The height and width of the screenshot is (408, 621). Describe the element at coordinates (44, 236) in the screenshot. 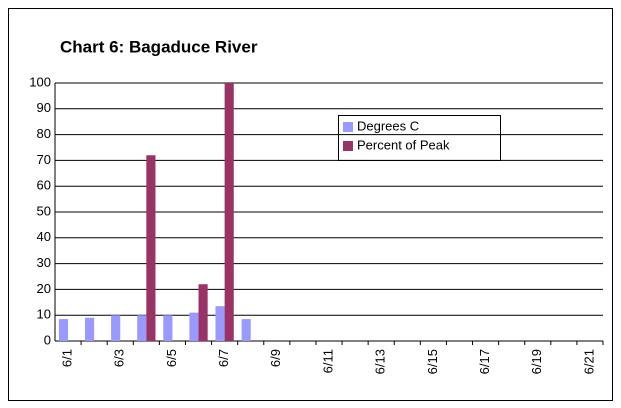

I see `y-tick-label: 40` at that location.